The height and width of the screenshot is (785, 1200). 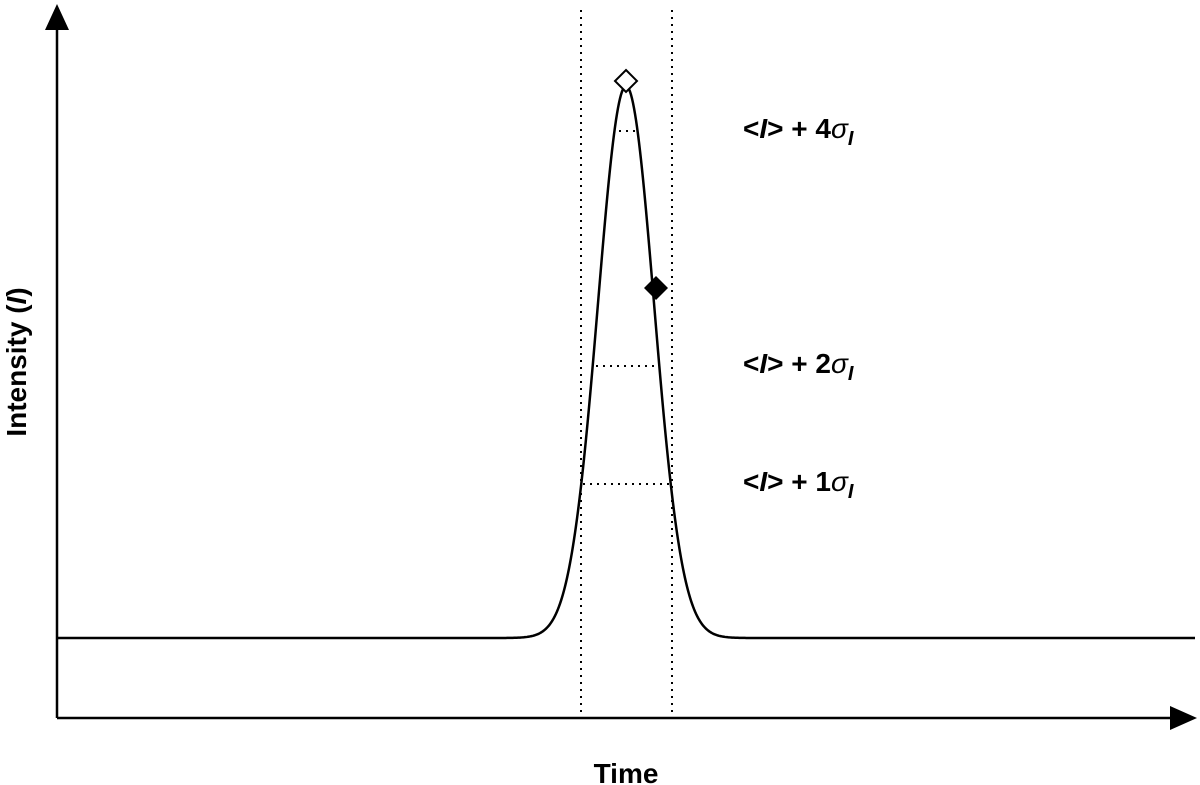 I want to click on level-rest: > + 4, so click(x=799, y=128).